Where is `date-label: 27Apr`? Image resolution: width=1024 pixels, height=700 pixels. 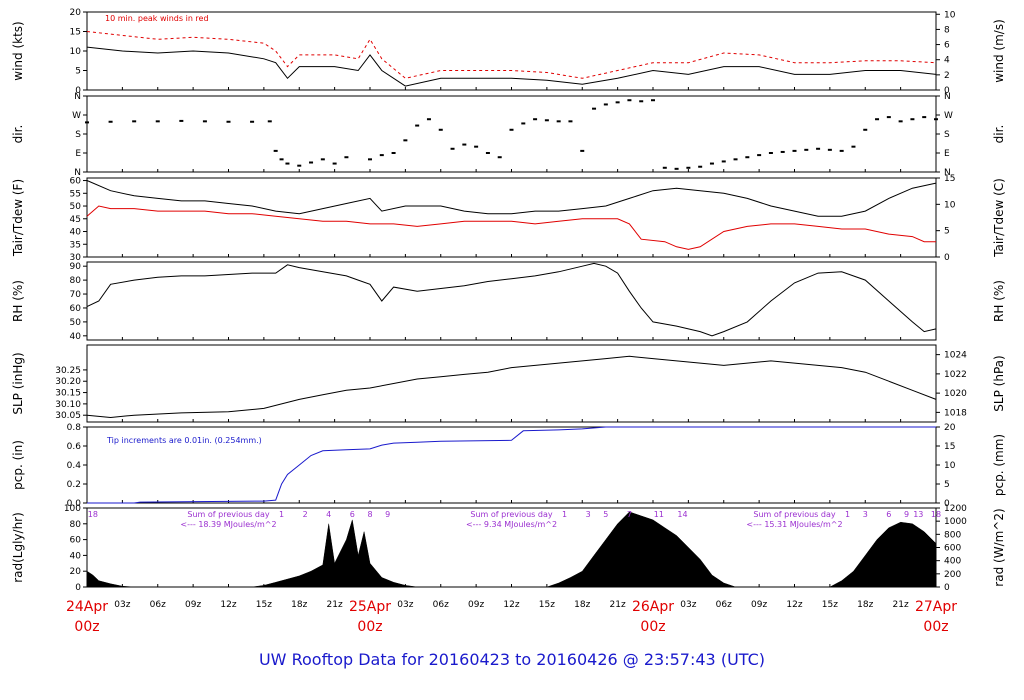
date-label: 27Apr is located at coordinates (936, 607).